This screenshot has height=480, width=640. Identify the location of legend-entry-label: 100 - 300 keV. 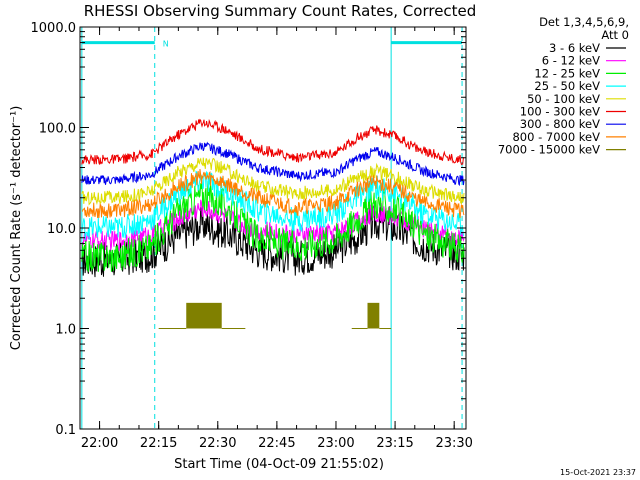
(560, 112).